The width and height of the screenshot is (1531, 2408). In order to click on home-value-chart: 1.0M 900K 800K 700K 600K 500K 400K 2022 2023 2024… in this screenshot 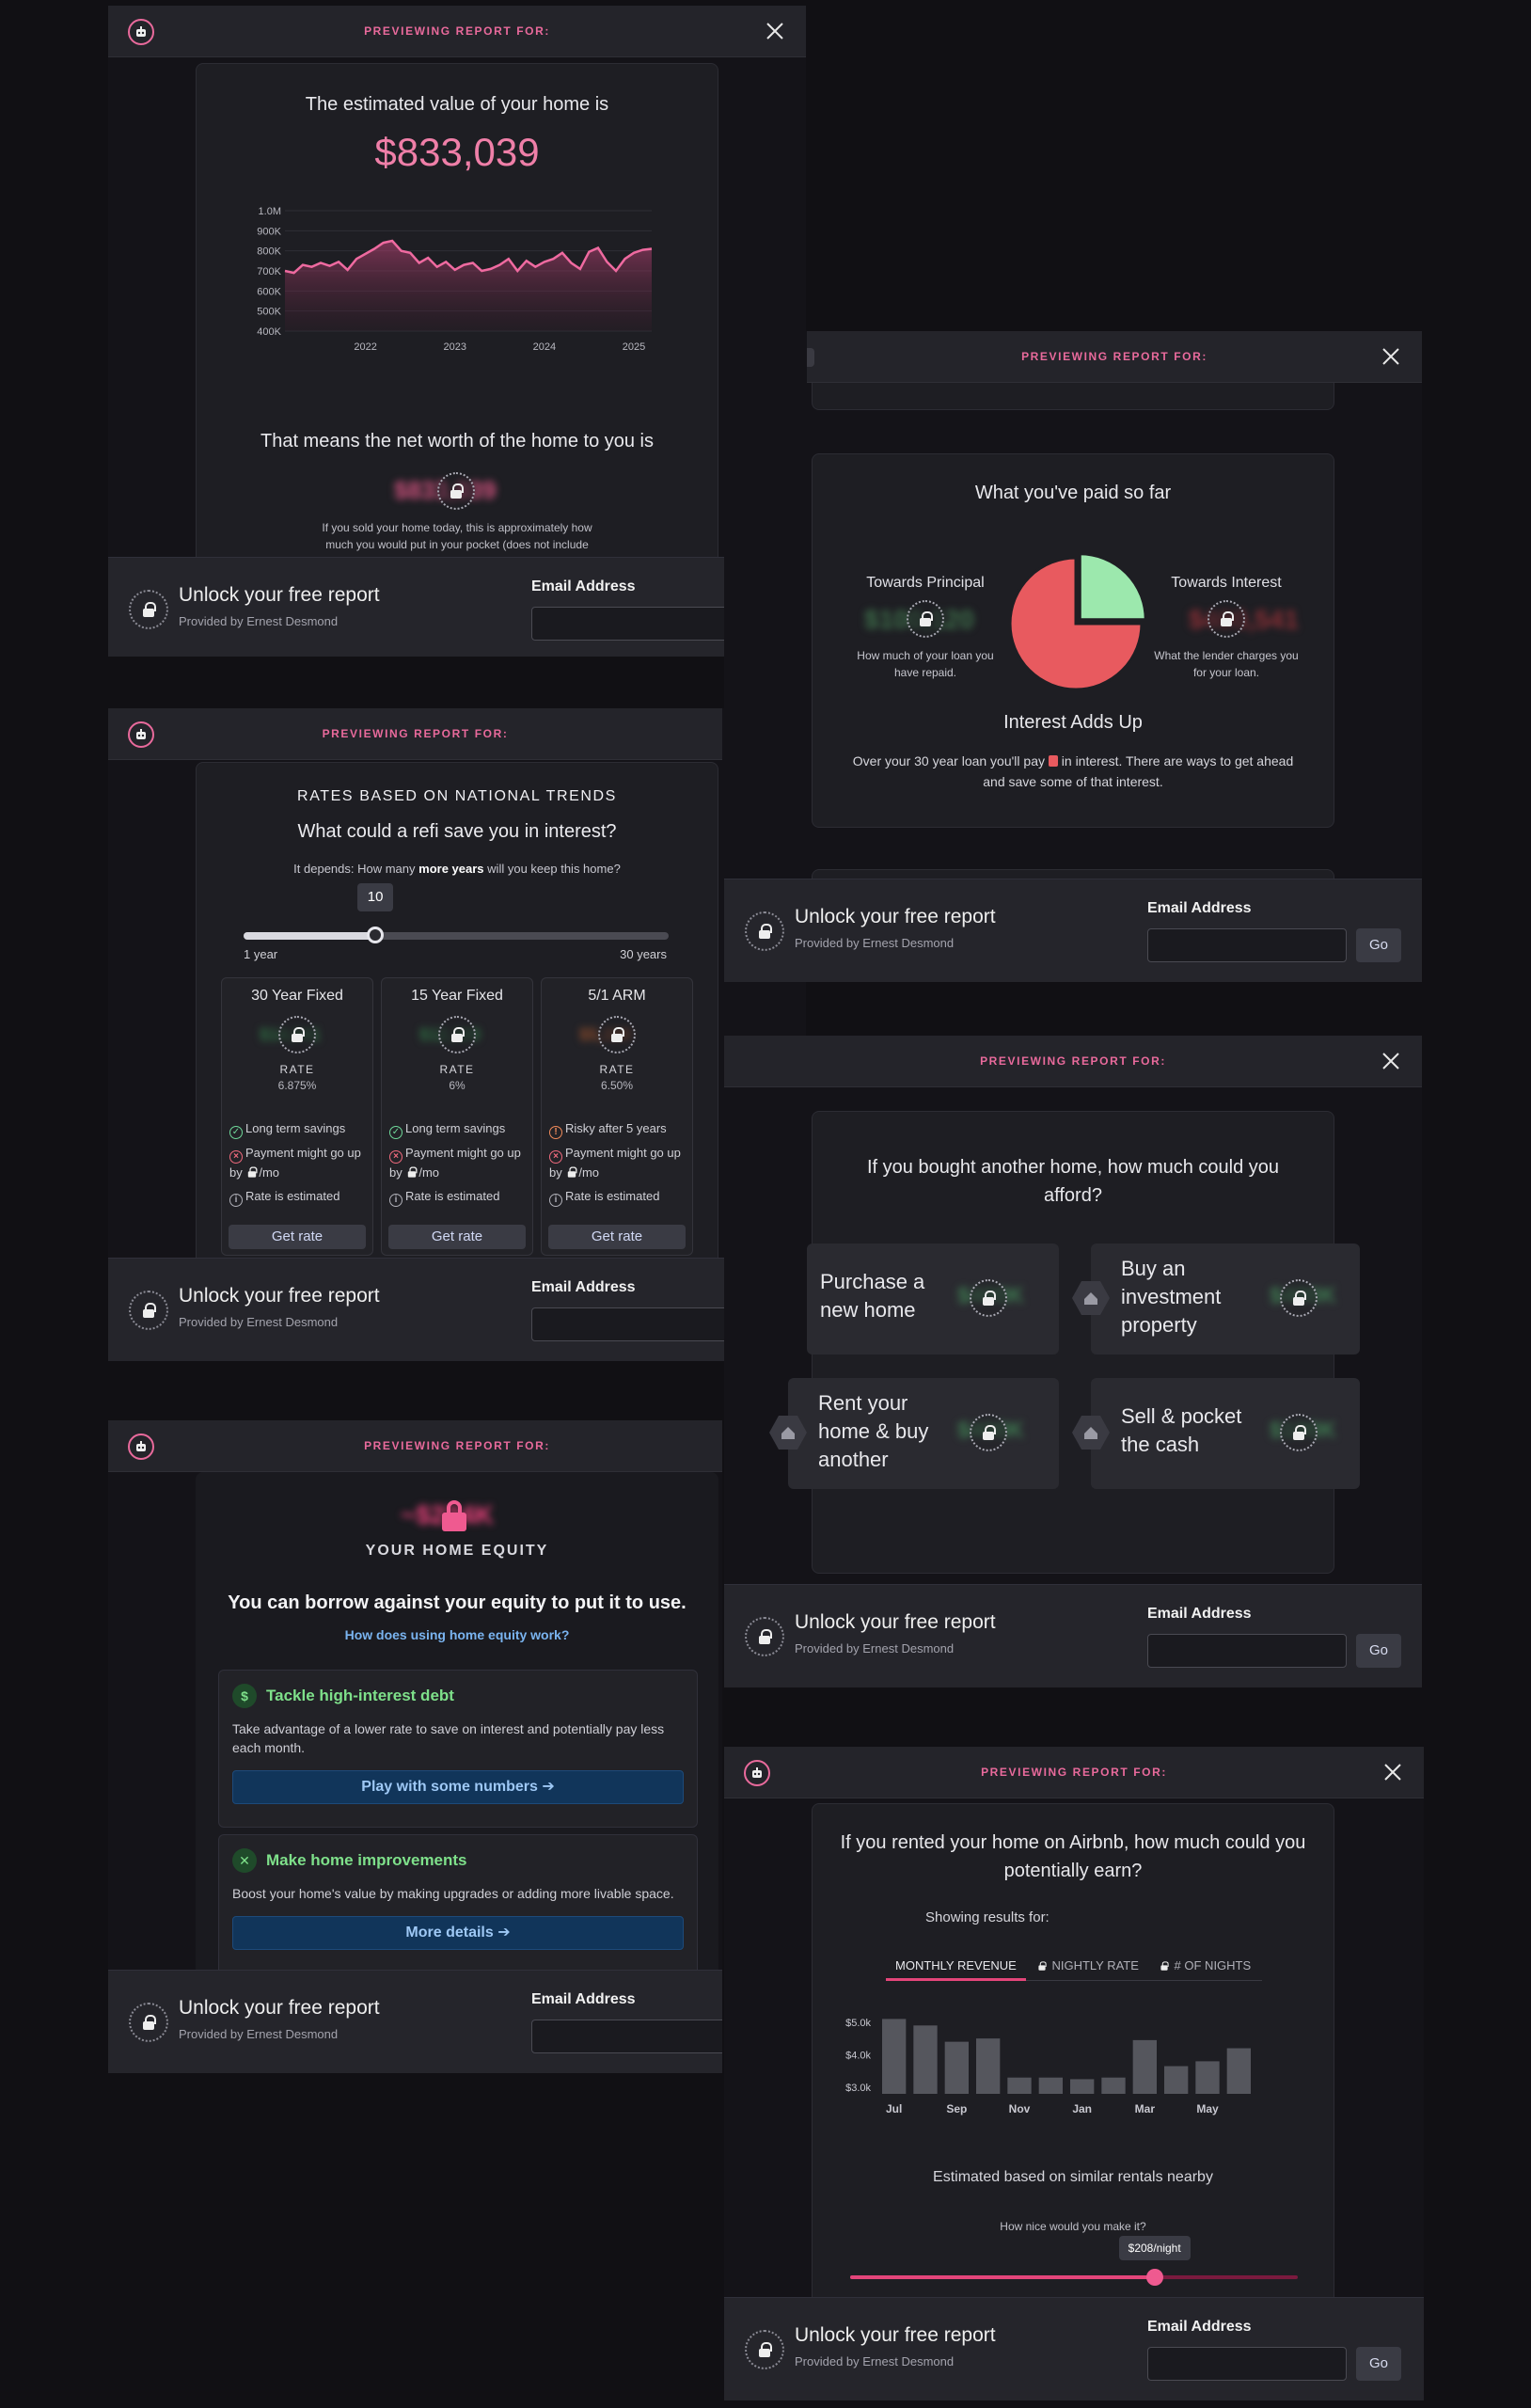, I will do `click(455, 280)`.